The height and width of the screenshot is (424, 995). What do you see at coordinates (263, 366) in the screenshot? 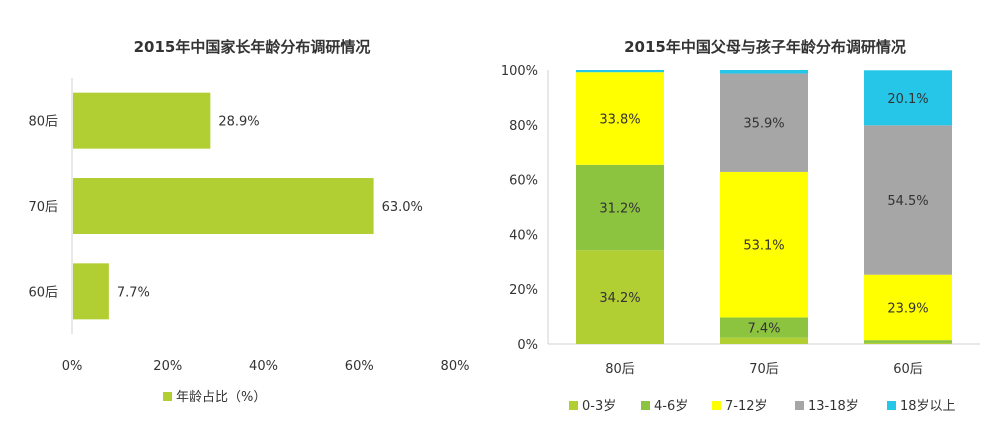
I see `left-x-tick-label: 40%` at bounding box center [263, 366].